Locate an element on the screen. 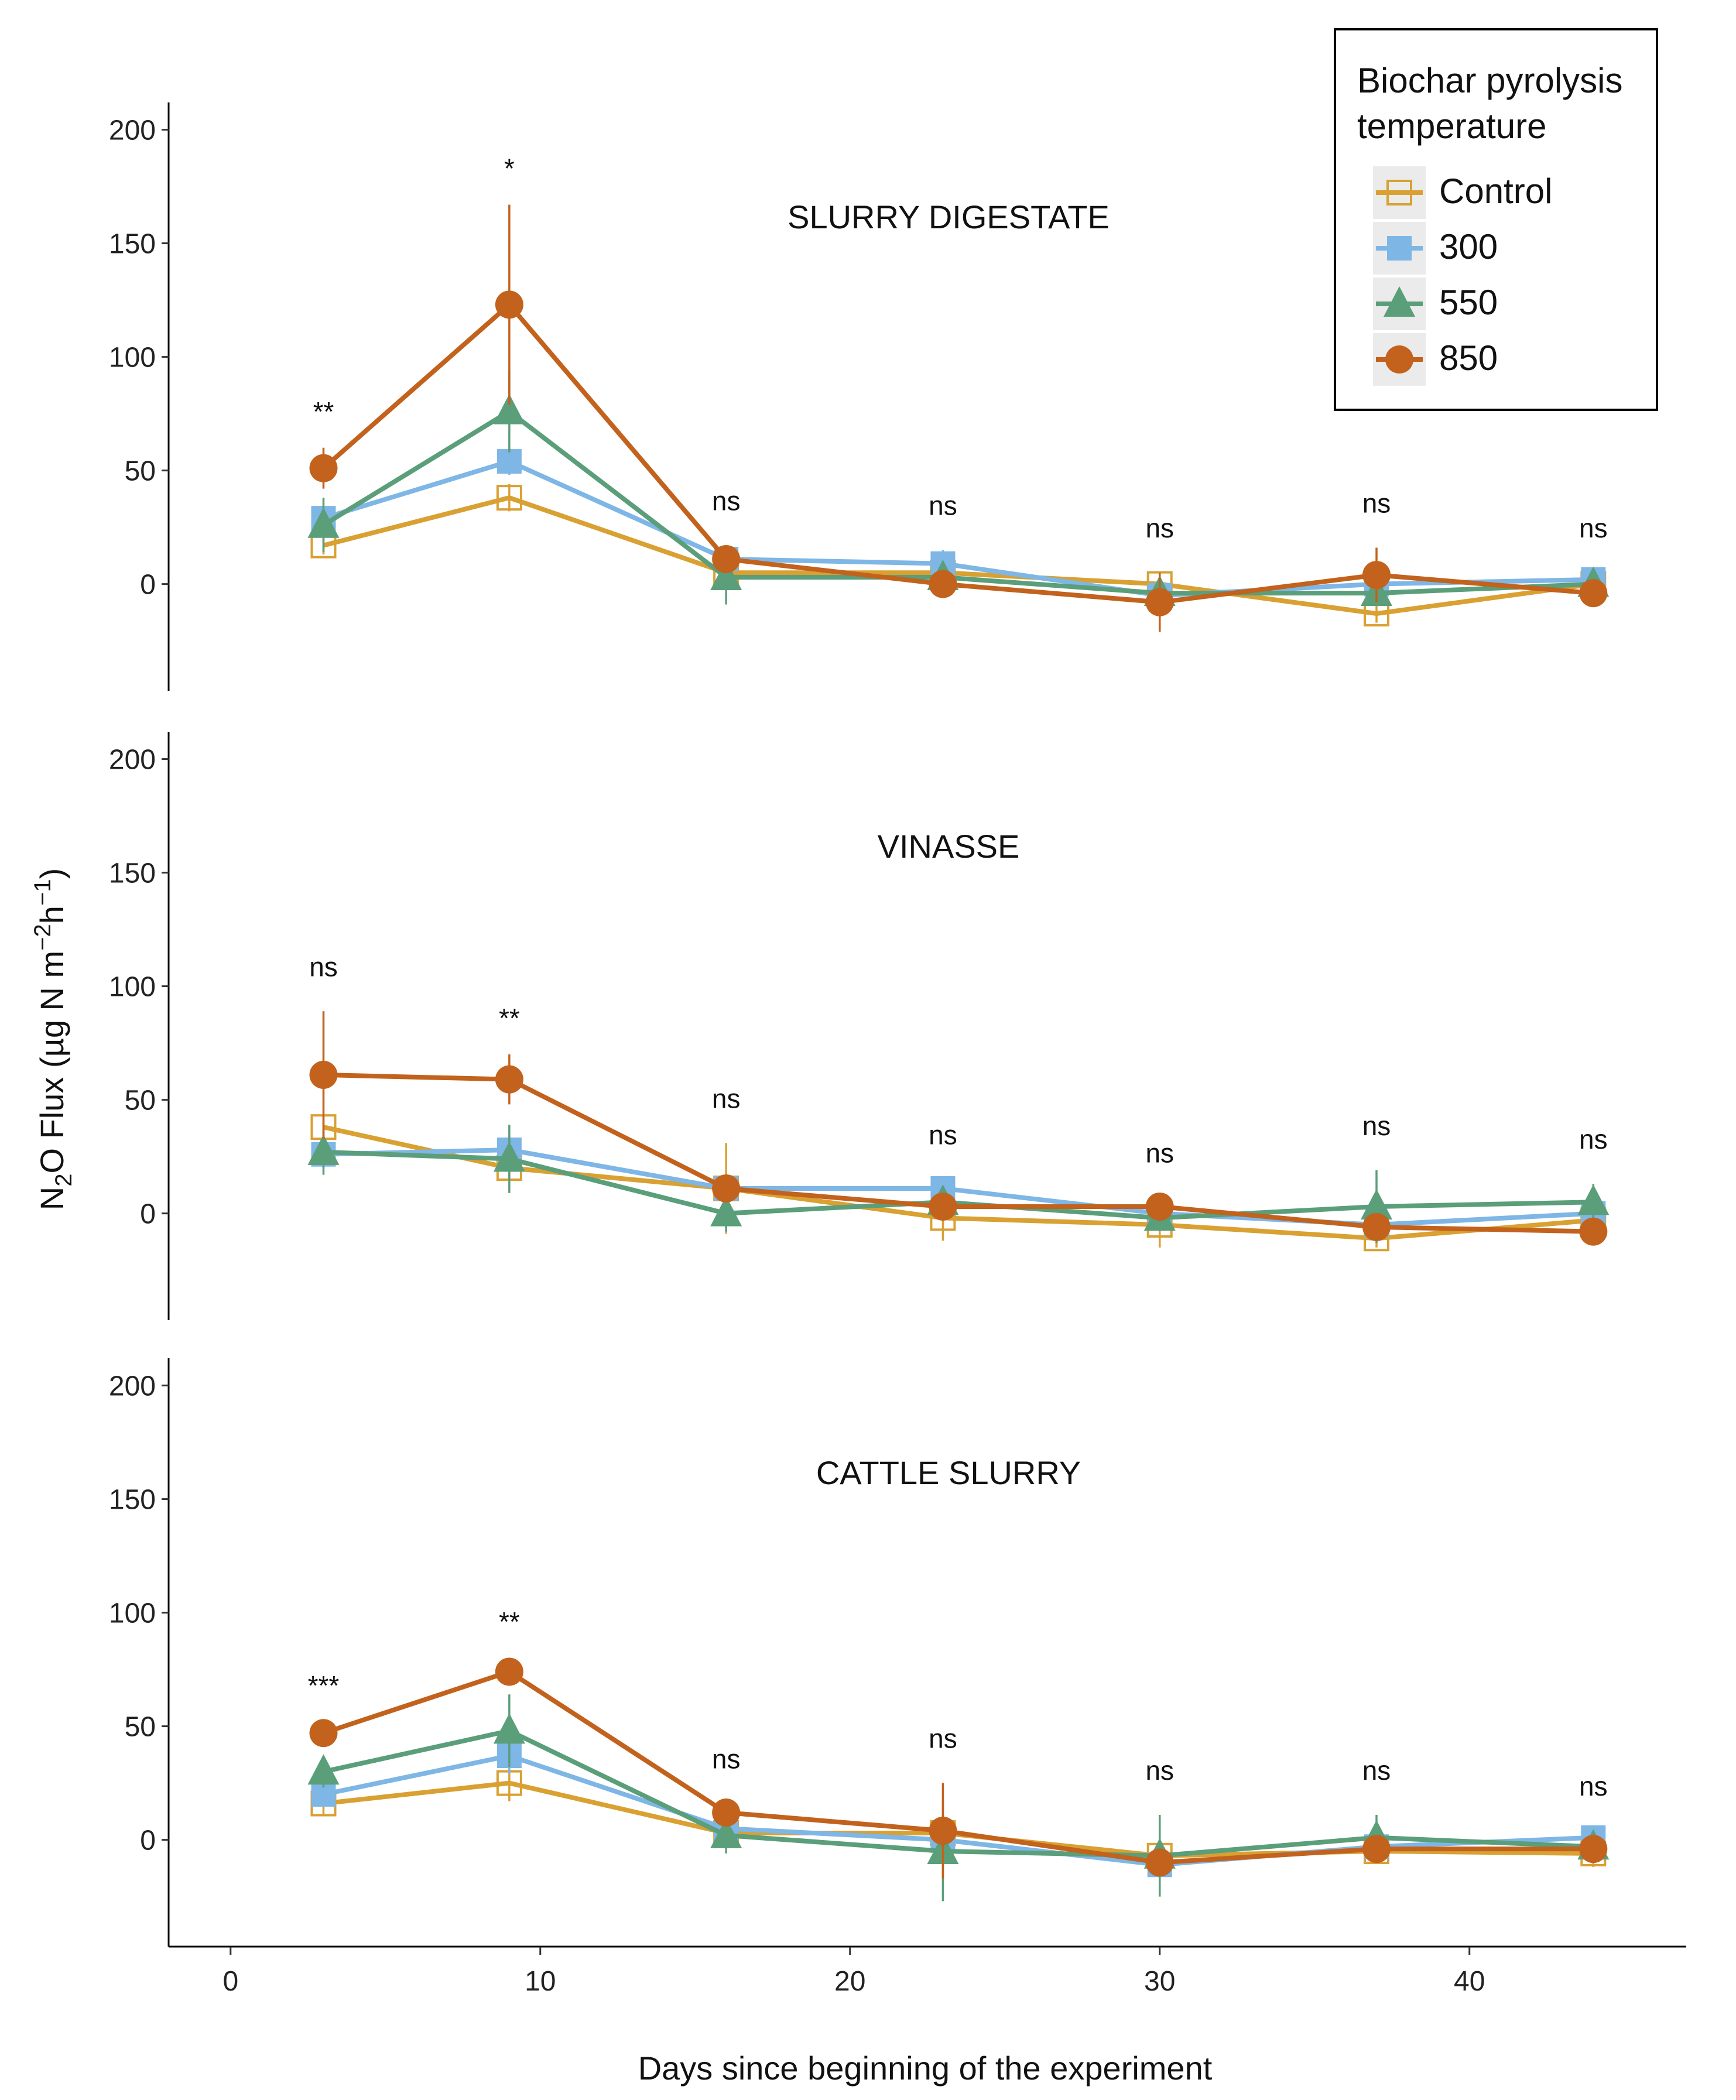 The height and width of the screenshot is (2100, 1736). y-axis-title-part-c: h is located at coordinates (51, 915).